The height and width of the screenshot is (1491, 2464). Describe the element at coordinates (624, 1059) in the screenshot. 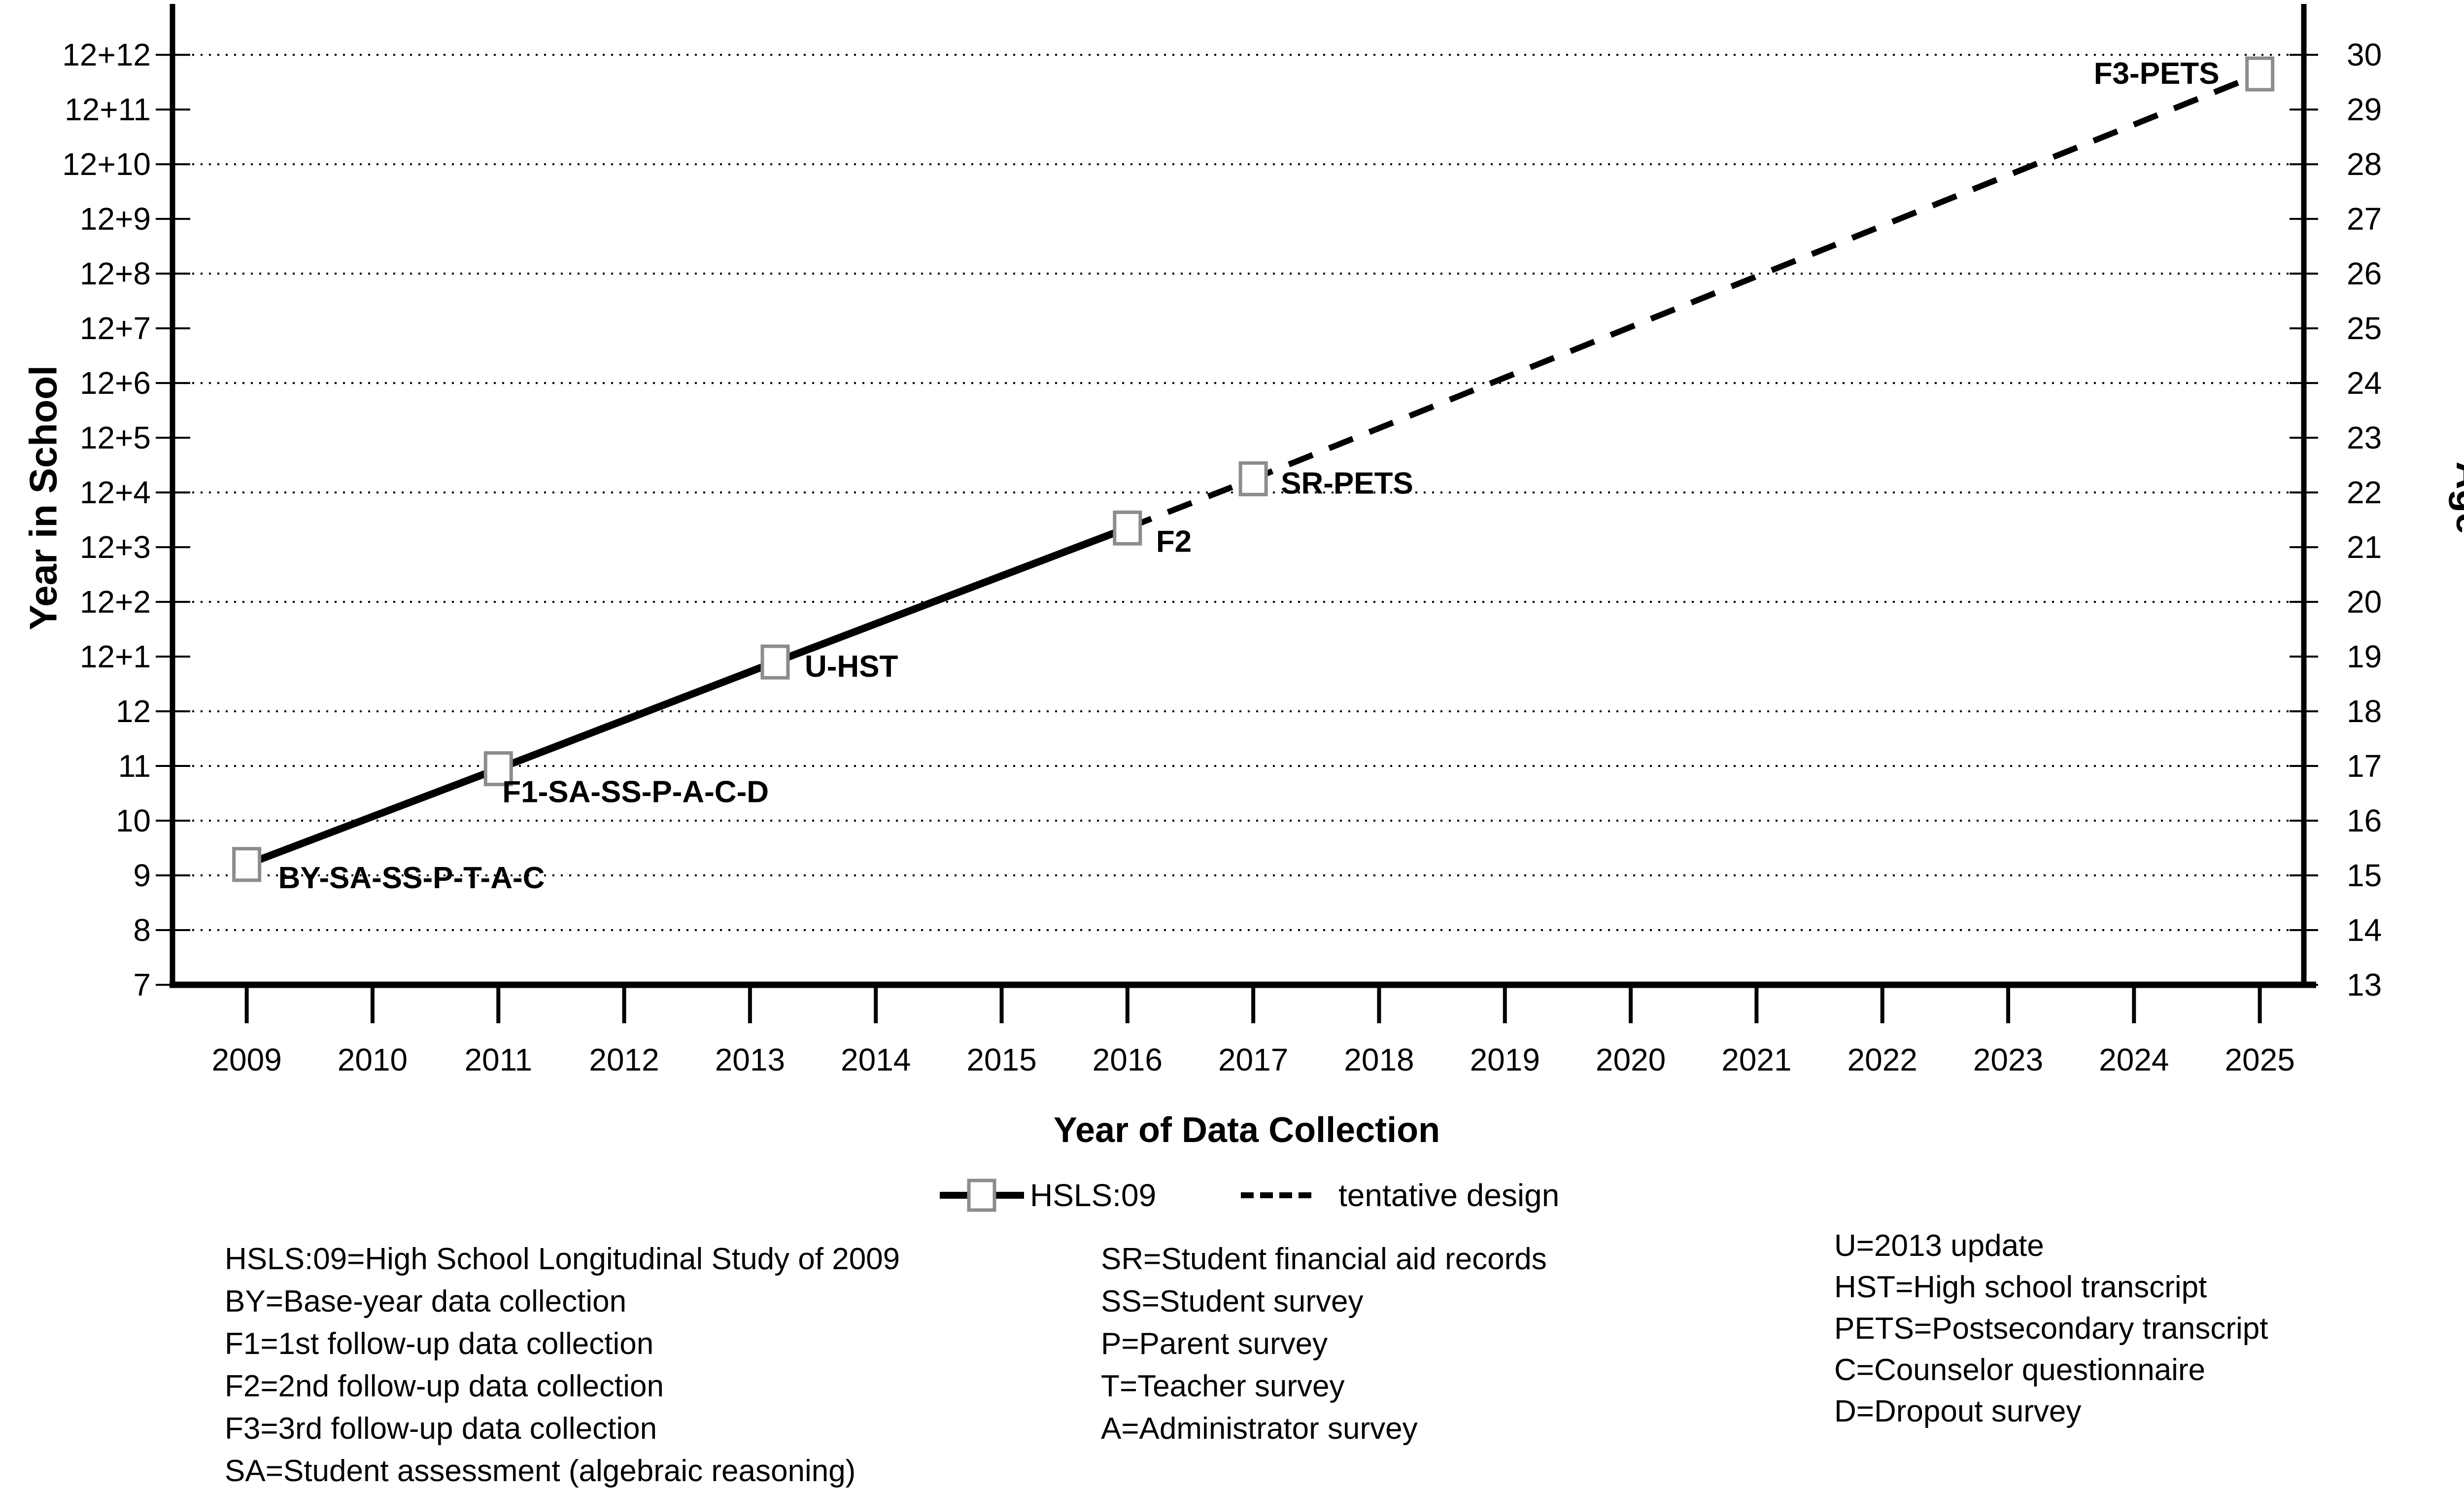

I see `x-tick-label: 2012` at that location.